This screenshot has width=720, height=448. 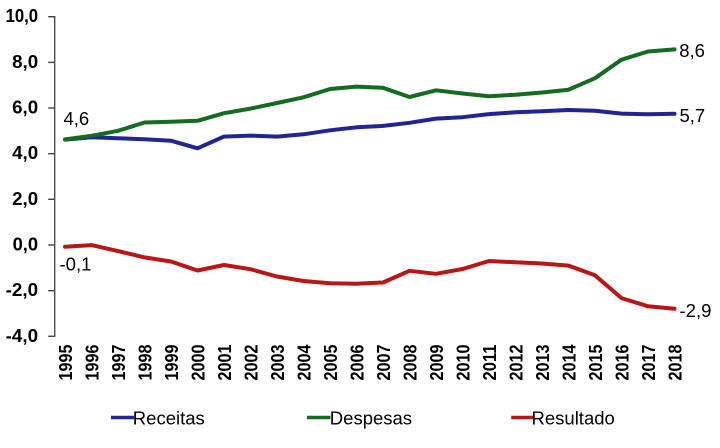 I want to click on svg-text: Despesas, so click(x=371, y=417).